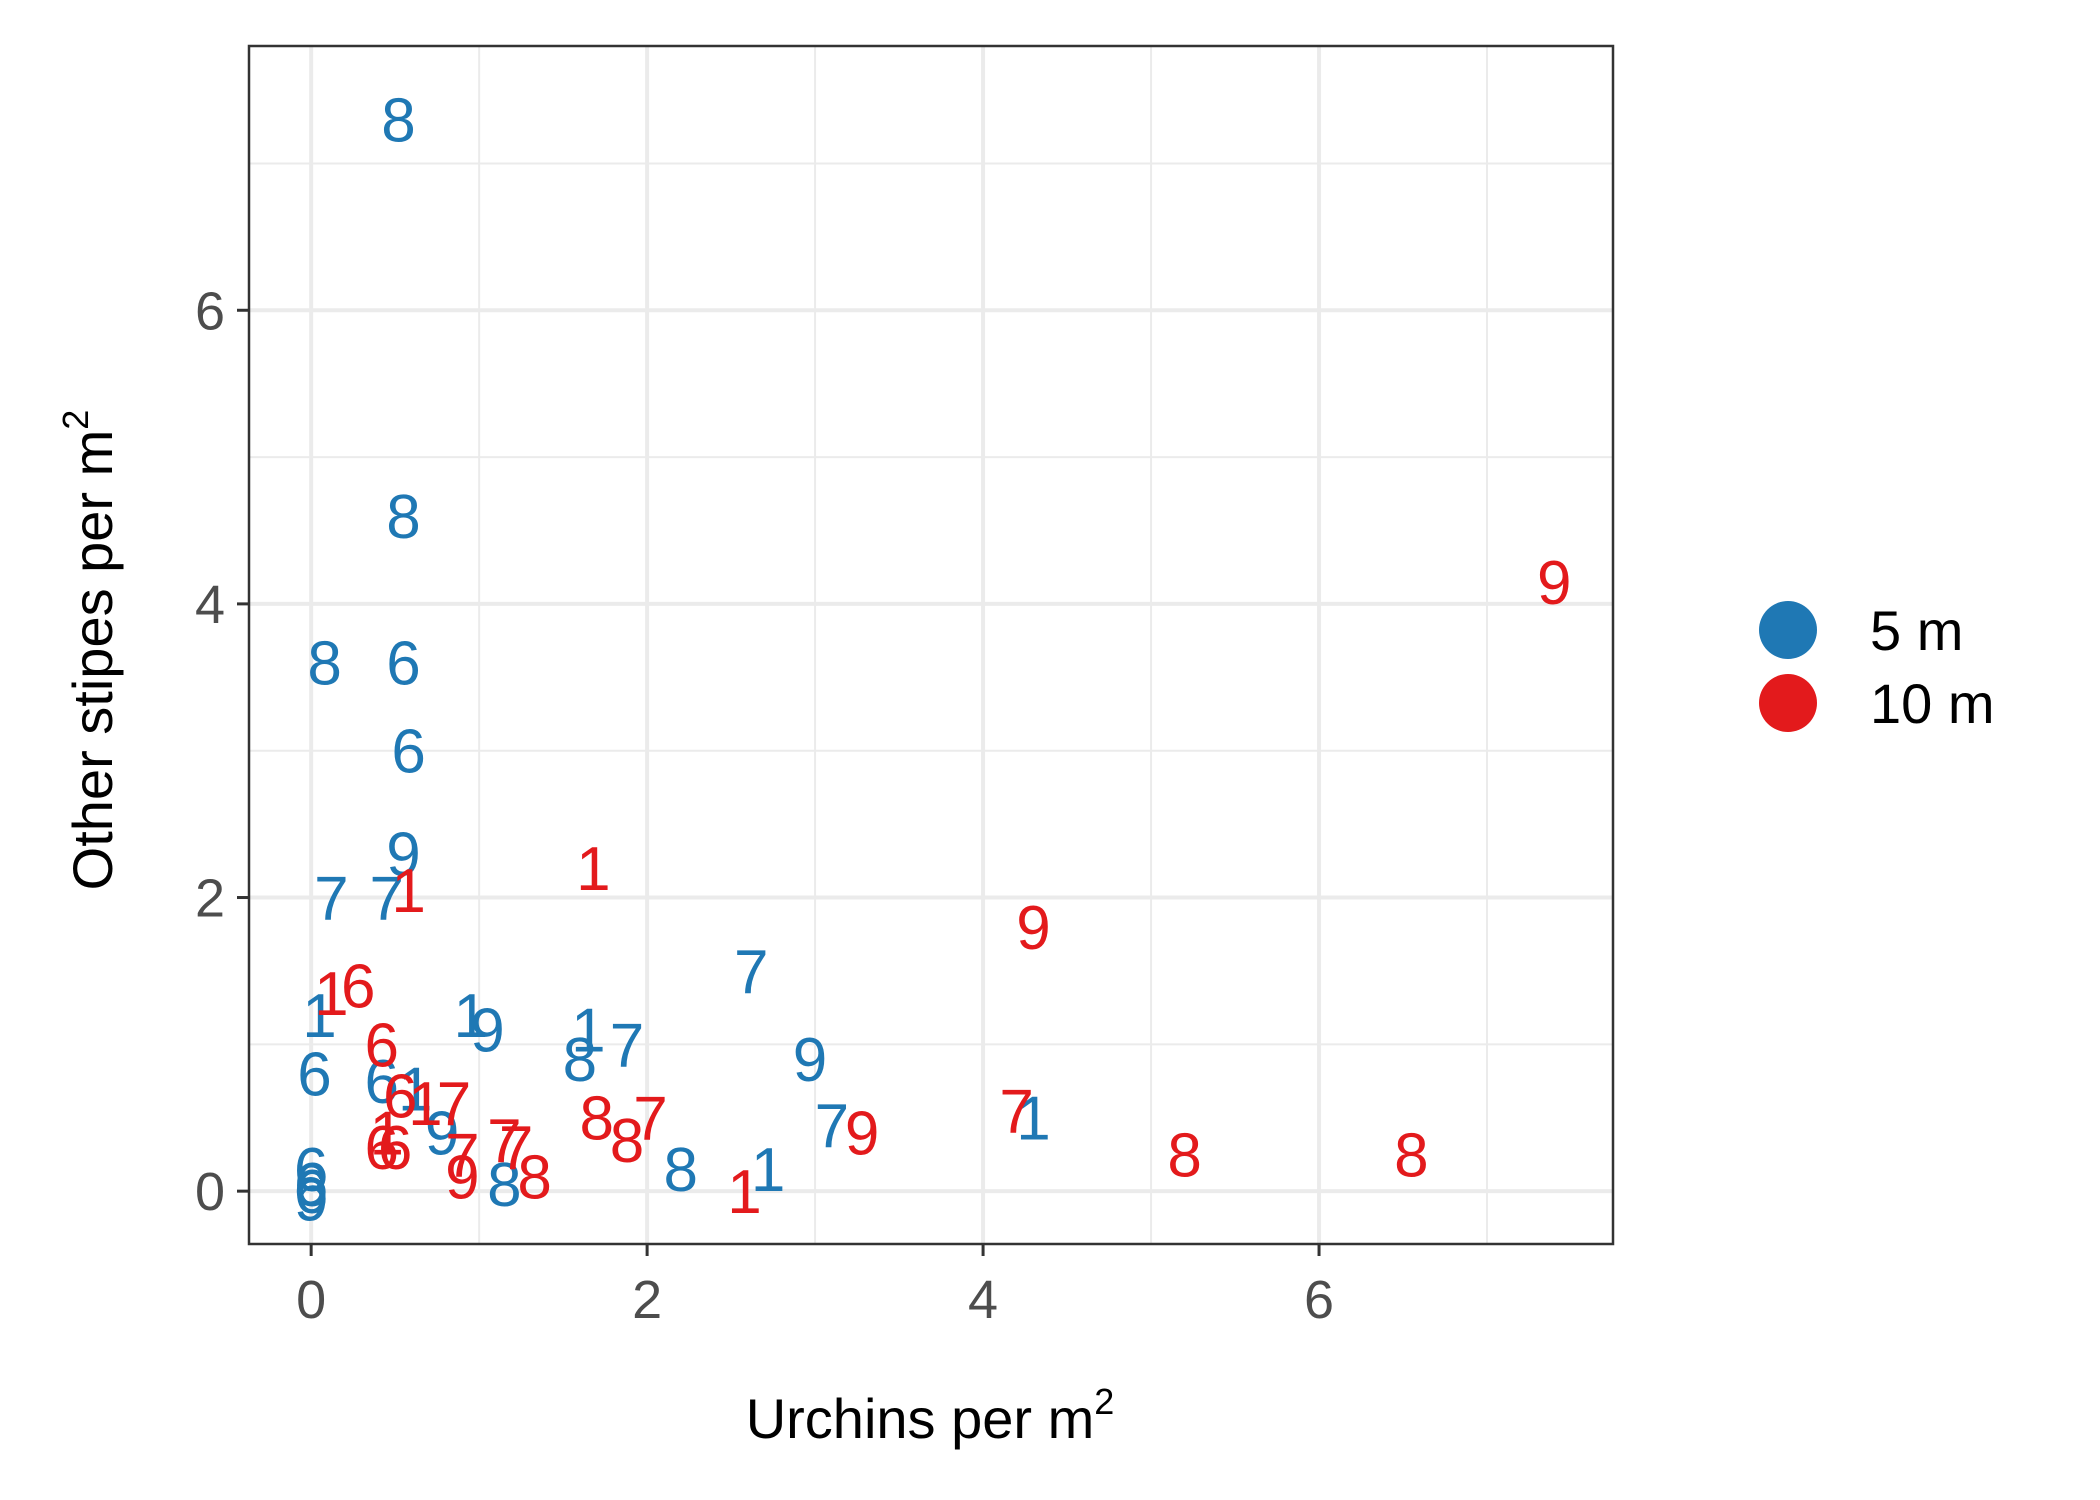 The image size is (2100, 1500). Describe the element at coordinates (92, 660) in the screenshot. I see `y-axis-title-main: Other stipes per m` at that location.